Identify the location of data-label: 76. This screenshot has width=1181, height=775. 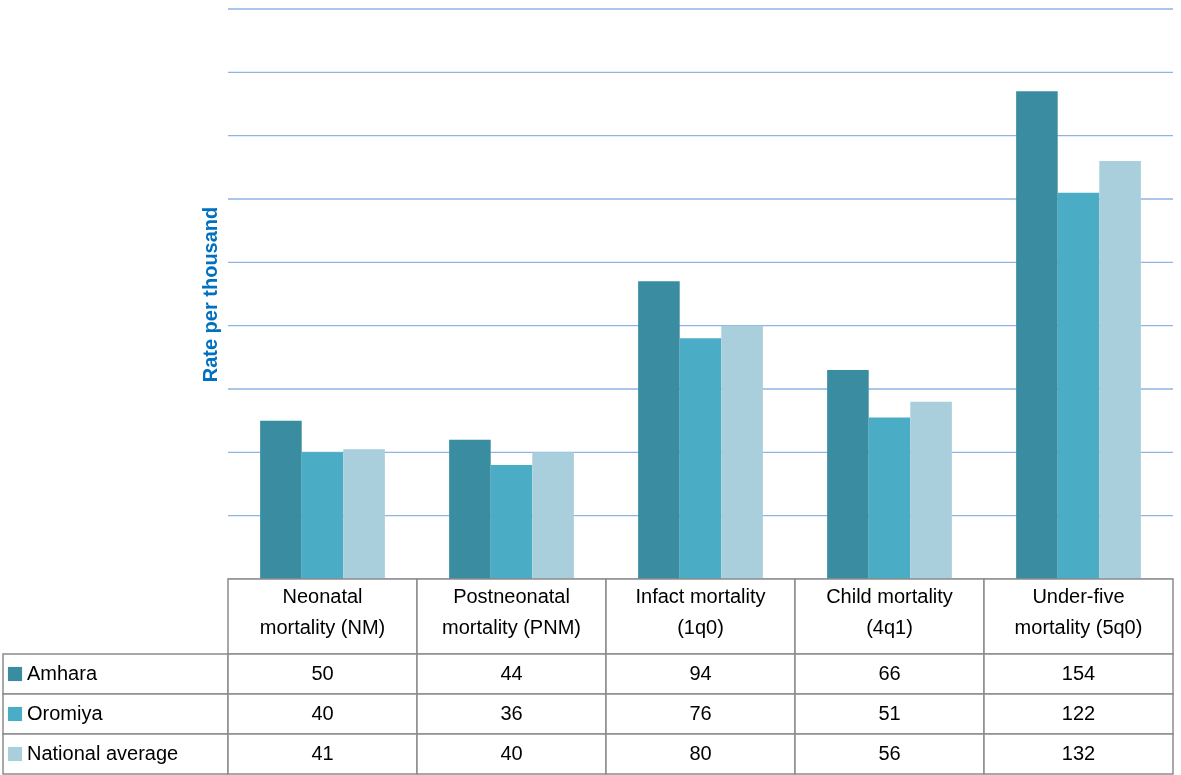
(700, 713).